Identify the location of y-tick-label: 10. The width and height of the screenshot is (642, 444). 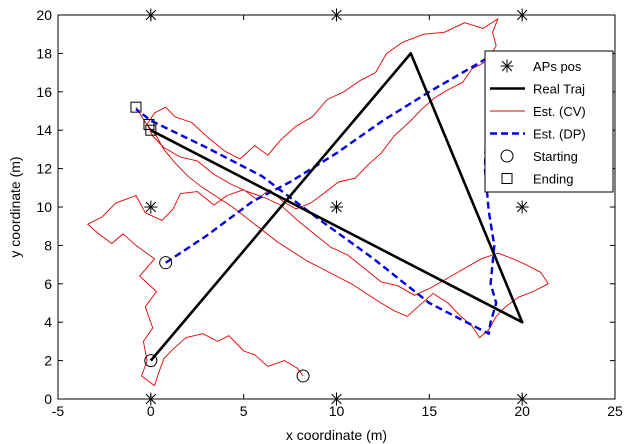
(44, 207).